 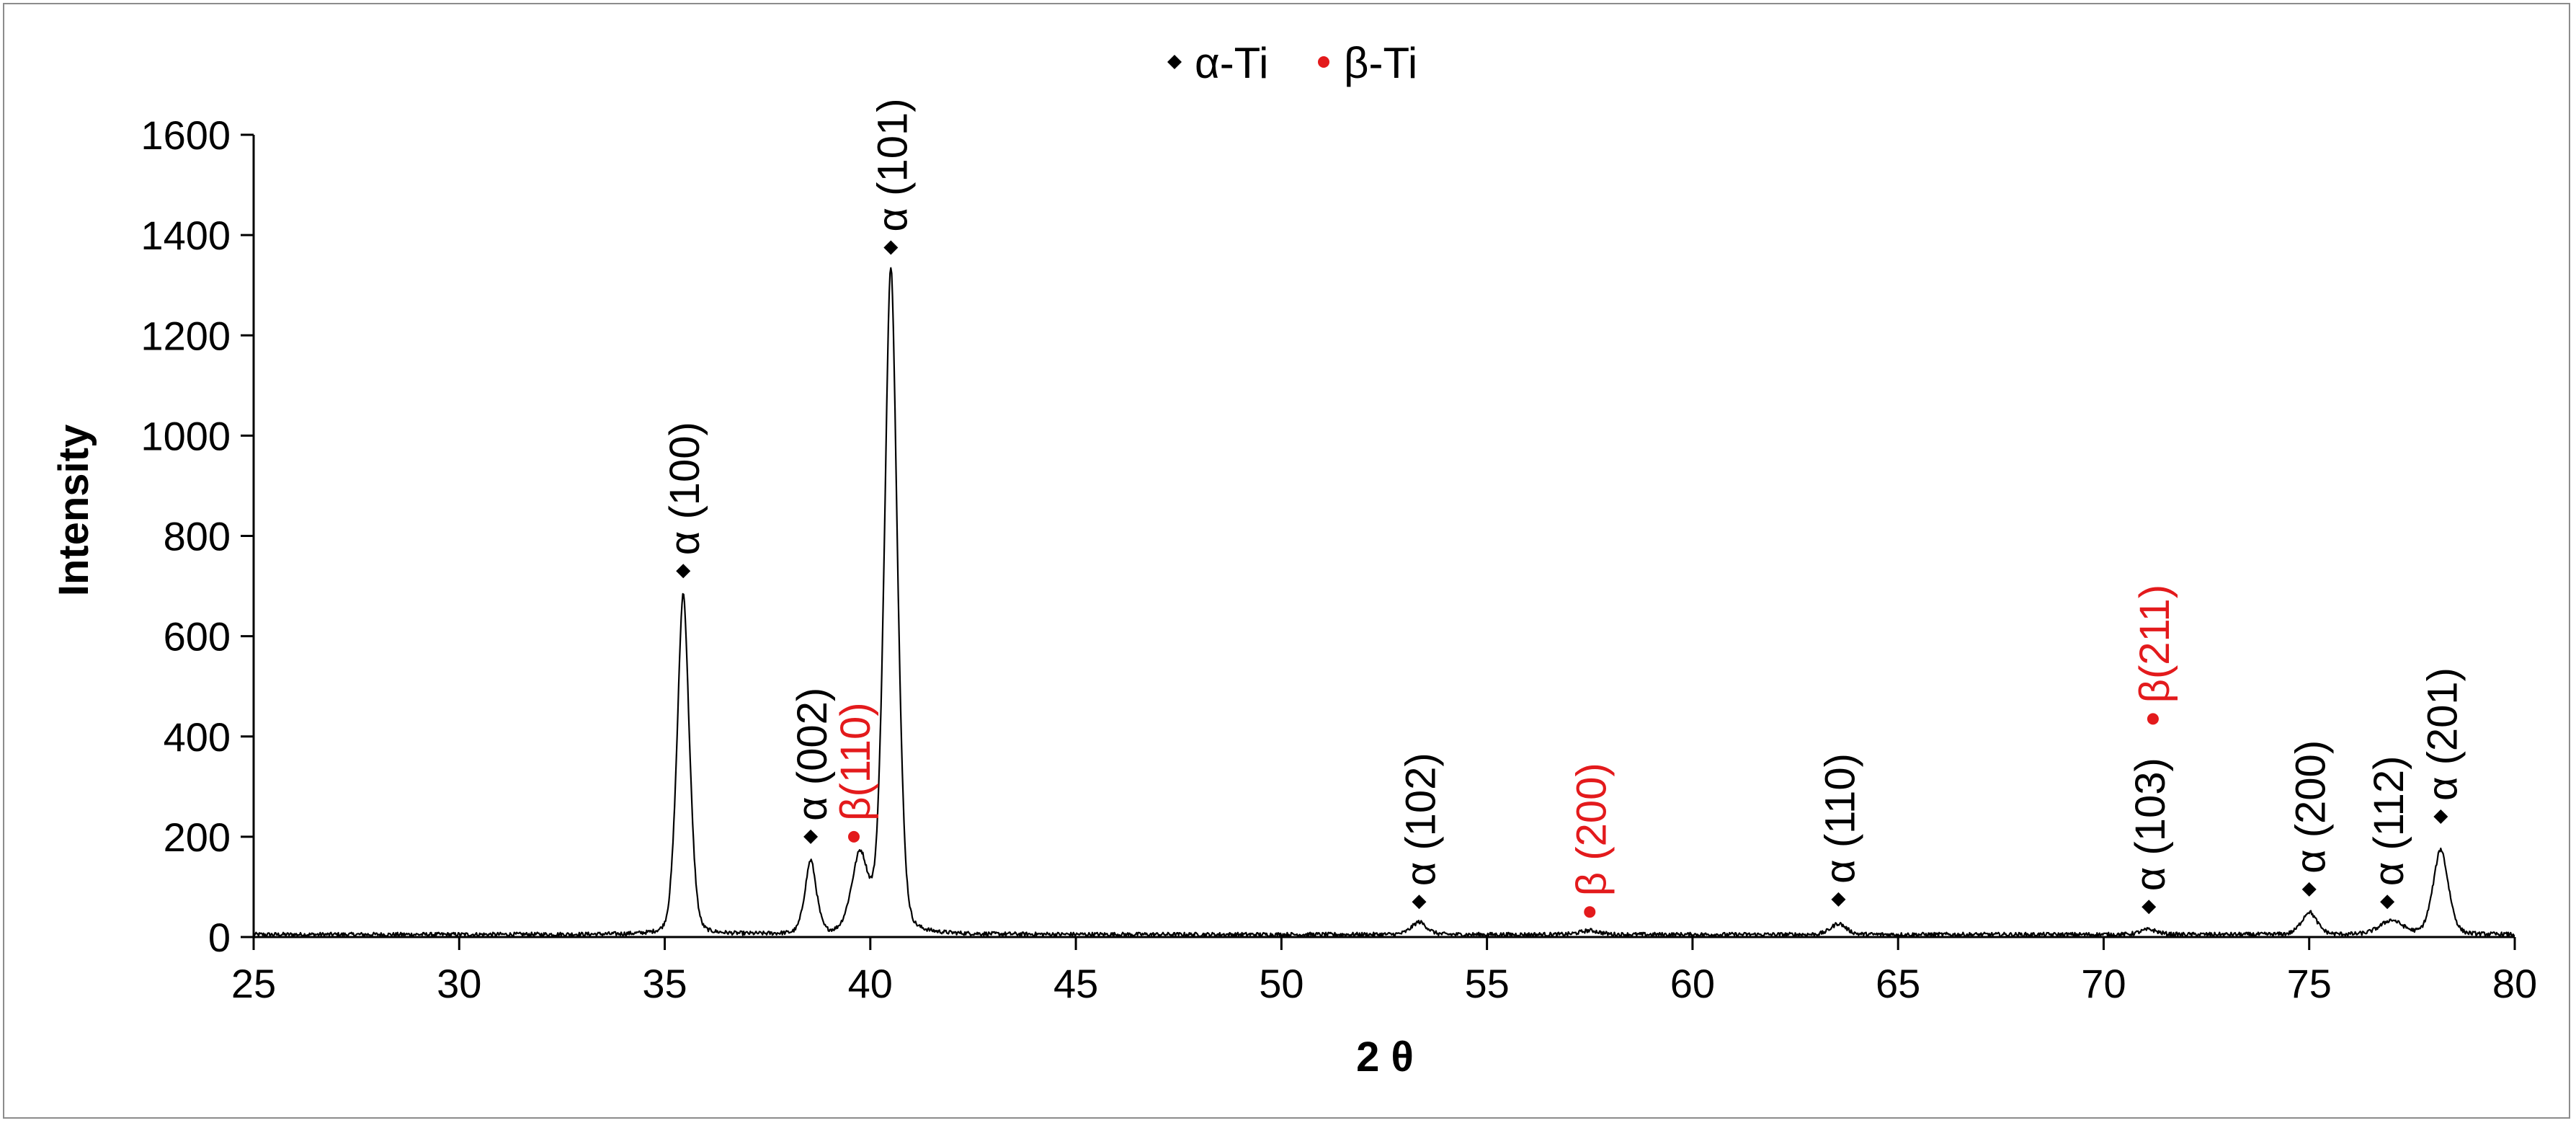 I want to click on alpha-peak-label: α (101), so click(x=892, y=164).